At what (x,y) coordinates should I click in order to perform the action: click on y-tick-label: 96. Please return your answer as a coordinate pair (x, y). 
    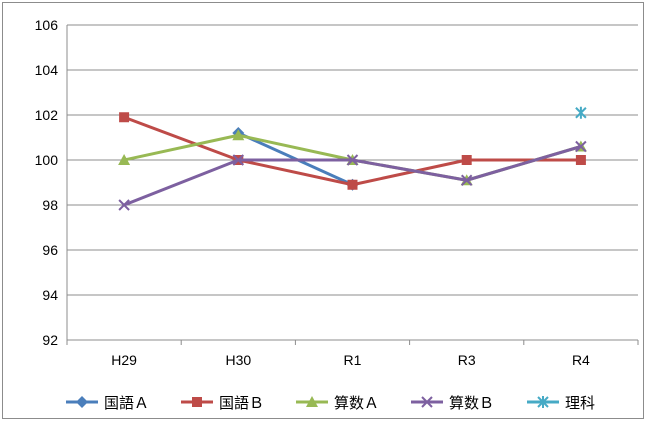
    Looking at the image, I should click on (50, 250).